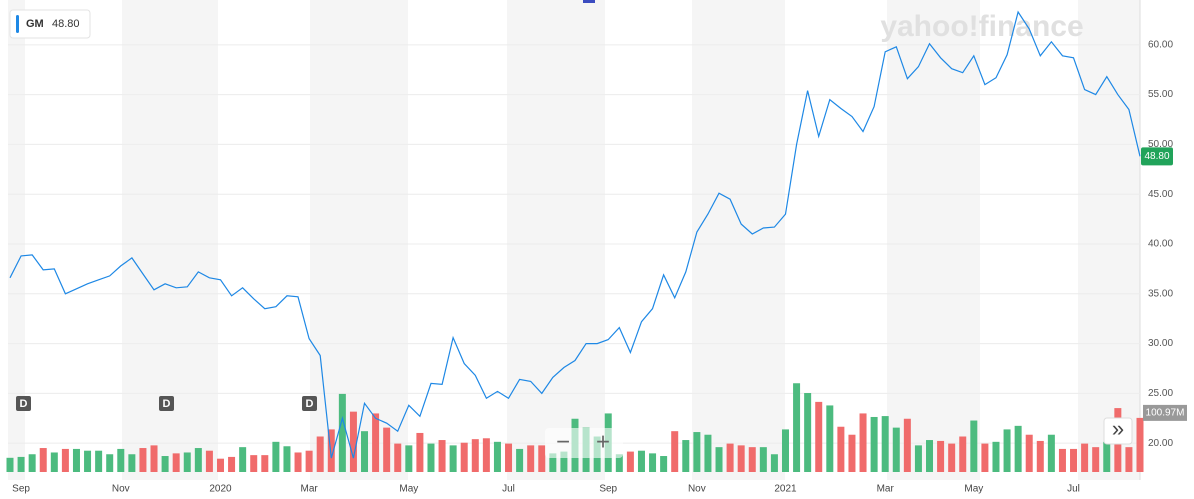 This screenshot has height=499, width=1194. I want to click on y-tick-label: 45.00, so click(1160, 194).